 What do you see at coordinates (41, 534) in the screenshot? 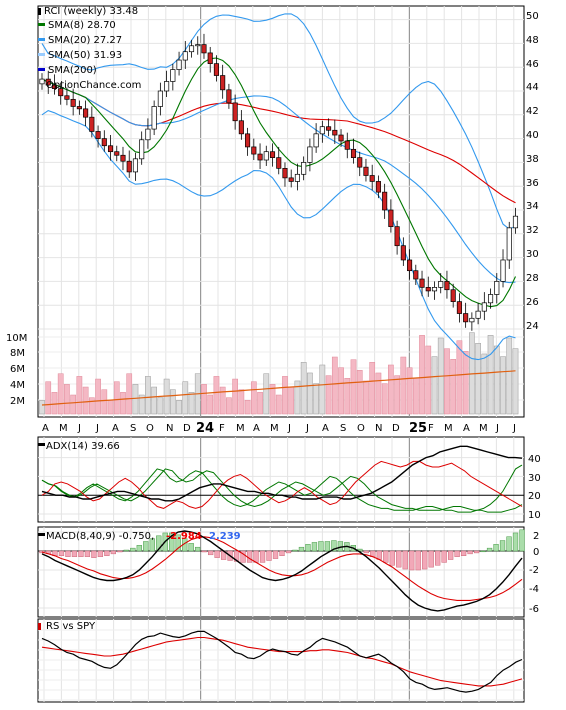
I see `macd-legend-swatch` at bounding box center [41, 534].